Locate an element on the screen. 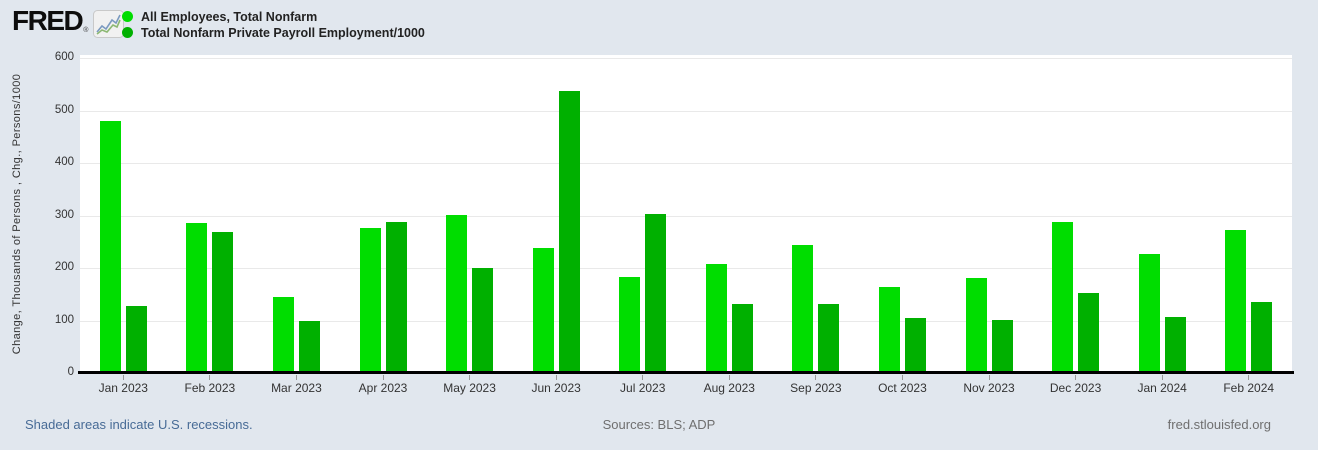 This screenshot has width=1318, height=450. x-axis-label: Nov 2023 is located at coordinates (989, 388).